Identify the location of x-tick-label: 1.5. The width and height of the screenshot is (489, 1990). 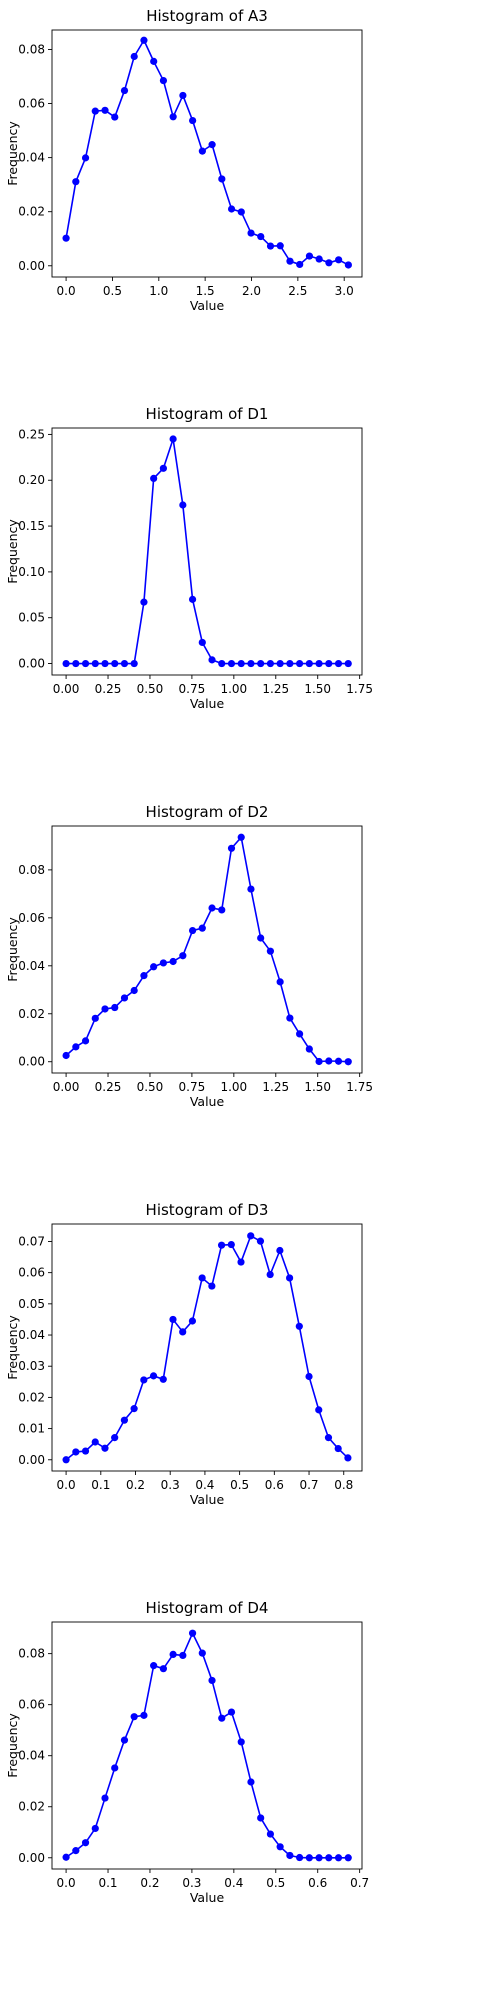
(205, 291).